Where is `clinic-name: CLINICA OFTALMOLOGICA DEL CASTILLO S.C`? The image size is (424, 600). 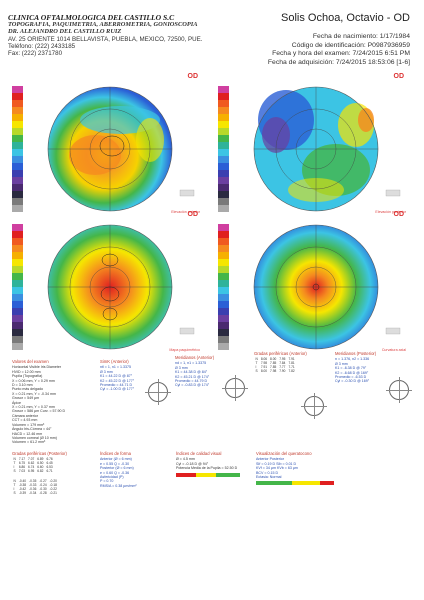
clinic-name: CLINICA OFTALMOLOGICA DEL CASTILLO S.C is located at coordinates (91, 17).